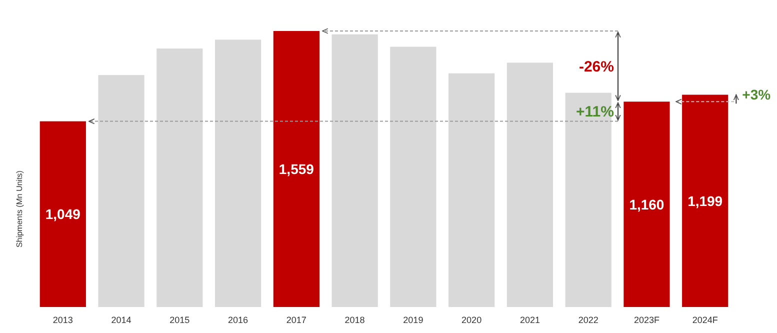  Describe the element at coordinates (19, 209) in the screenshot. I see `y-axis-title: Shipments (Mn Units)` at that location.